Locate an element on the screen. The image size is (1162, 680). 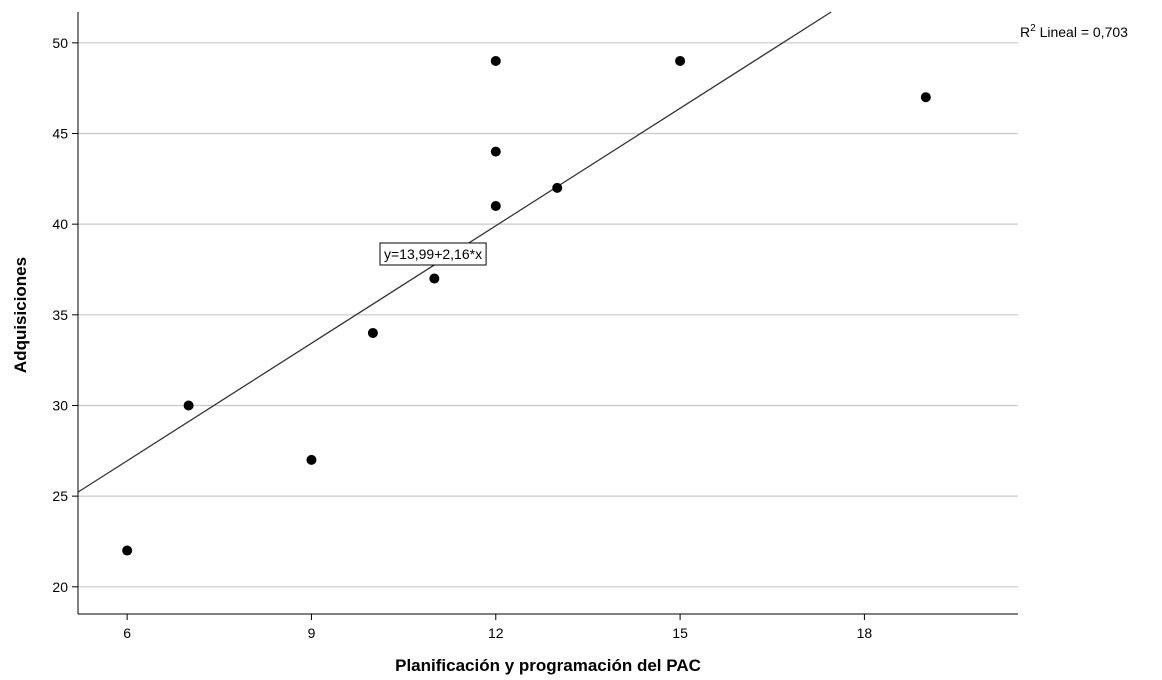
fit-equation-label: y=13,99+2,16*x is located at coordinates (433, 254).